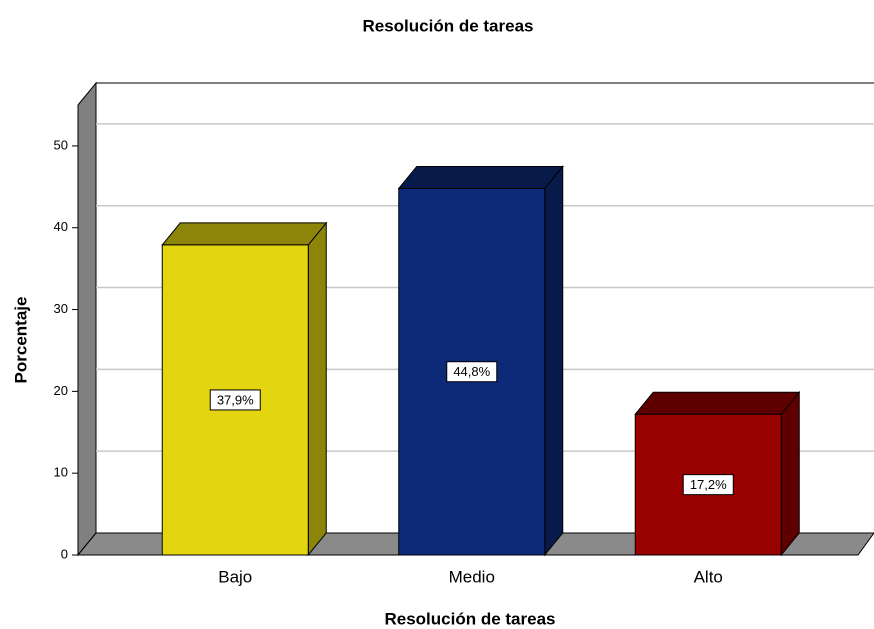 This screenshot has width=874, height=629. What do you see at coordinates (447, 25) in the screenshot?
I see `chart-title: Resolución de tareas` at bounding box center [447, 25].